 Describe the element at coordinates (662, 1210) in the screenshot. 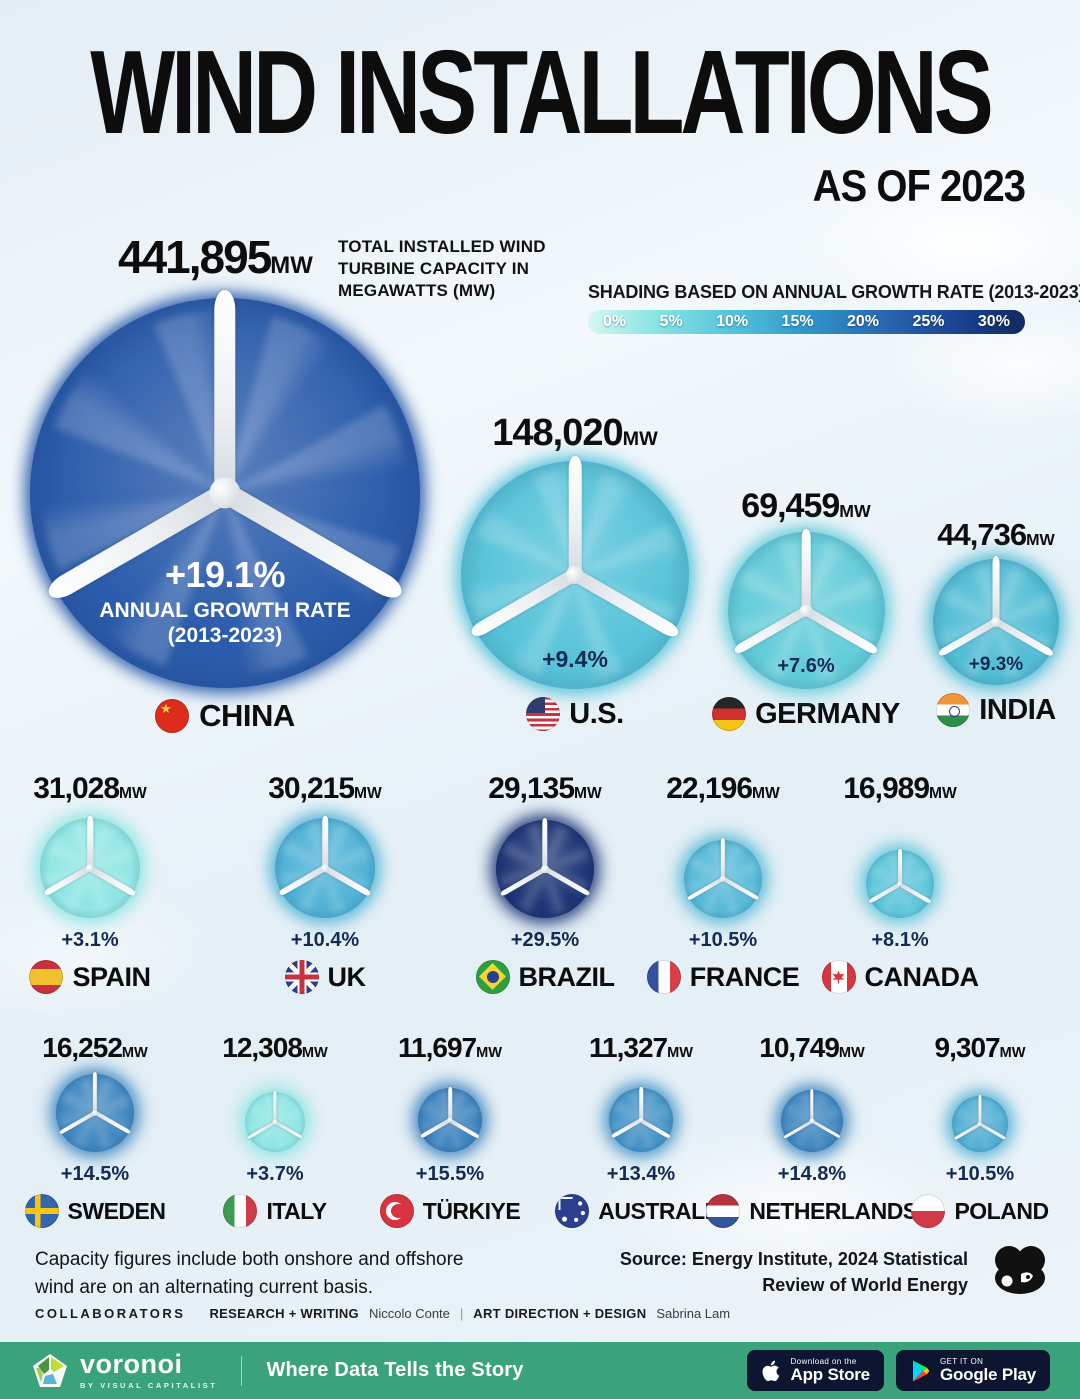

I see `country-name: AUSTRALIA` at that location.